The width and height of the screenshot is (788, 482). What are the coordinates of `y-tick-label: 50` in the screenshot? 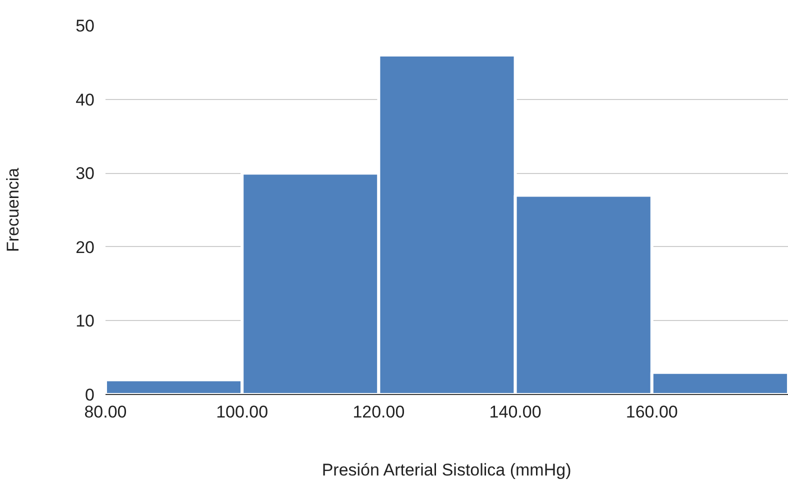 It's located at (85, 26).